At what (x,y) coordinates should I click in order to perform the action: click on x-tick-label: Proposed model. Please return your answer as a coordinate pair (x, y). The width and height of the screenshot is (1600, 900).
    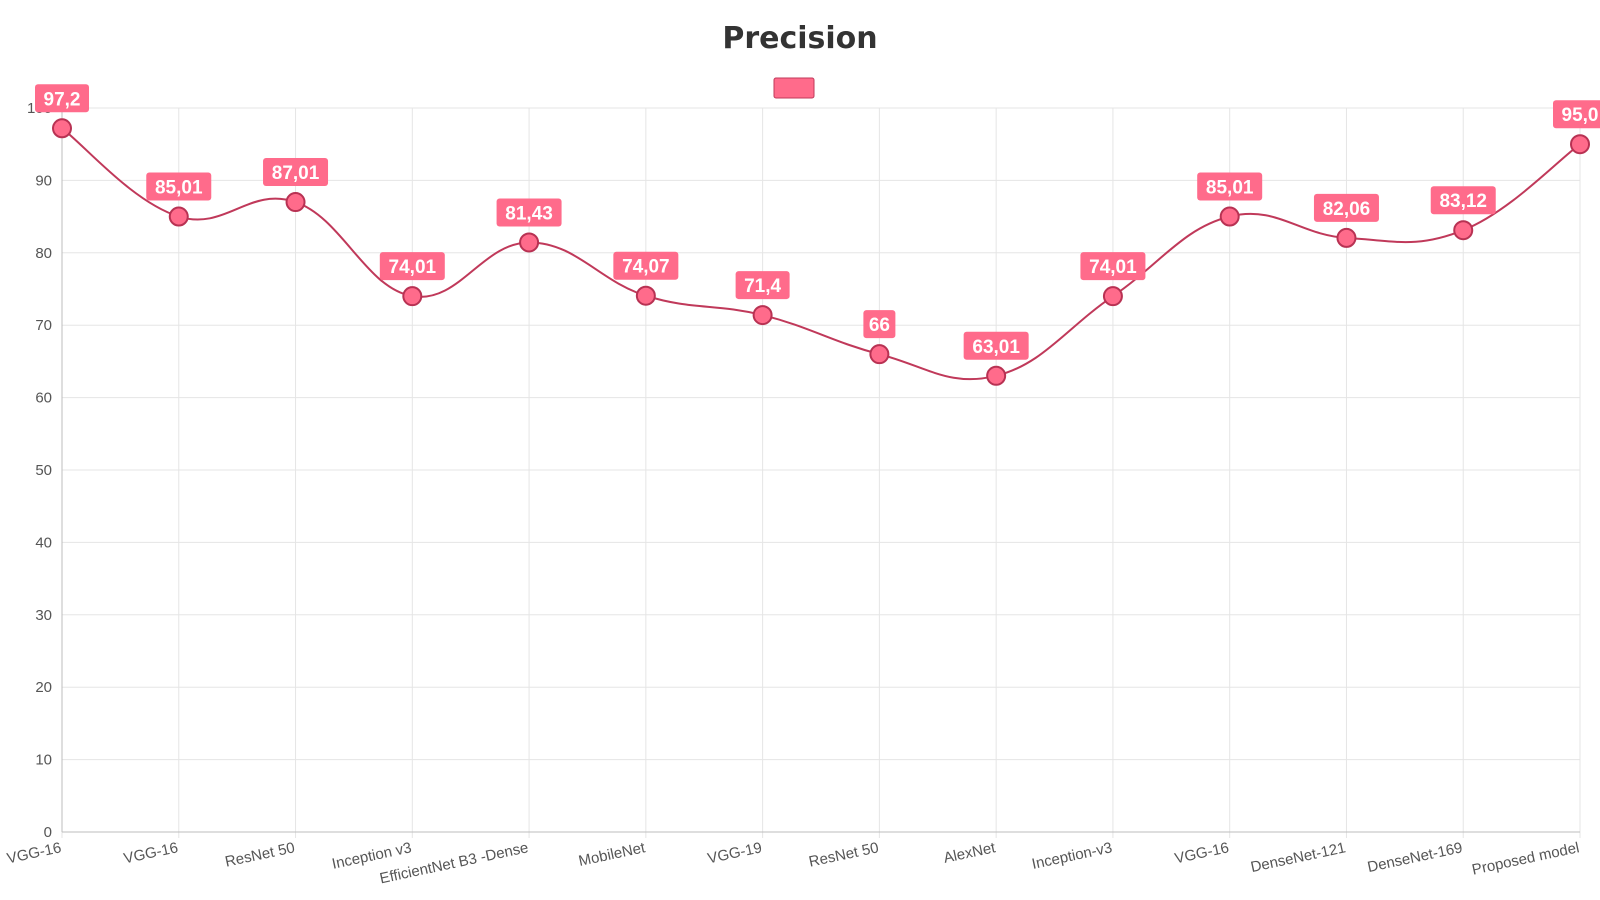
    Looking at the image, I should click on (1525, 858).